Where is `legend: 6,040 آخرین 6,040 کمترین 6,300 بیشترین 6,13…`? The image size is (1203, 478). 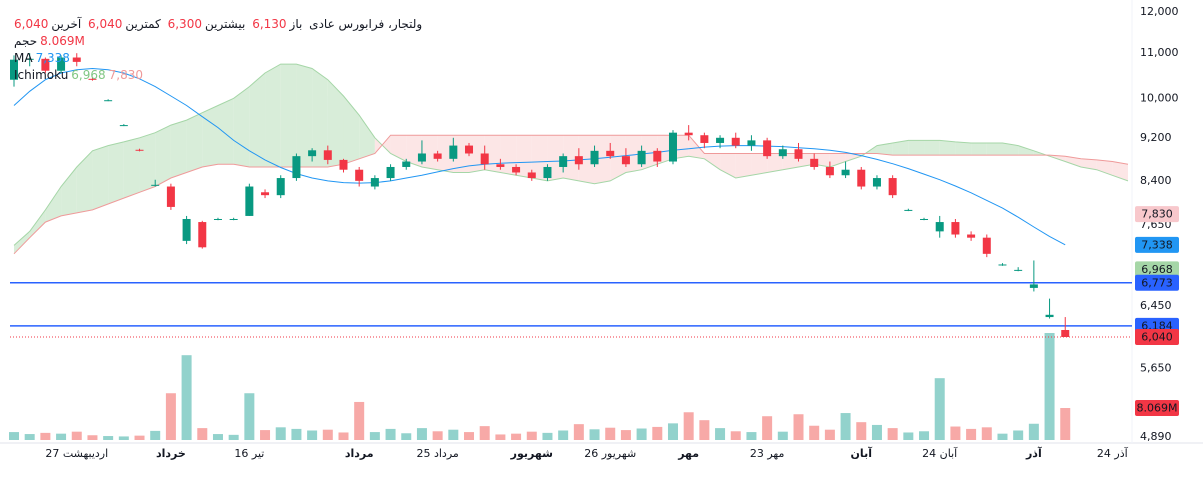
legend: 6,040 آخرین 6,040 کمترین 6,300 بیشترین 6,13… is located at coordinates (219, 50).